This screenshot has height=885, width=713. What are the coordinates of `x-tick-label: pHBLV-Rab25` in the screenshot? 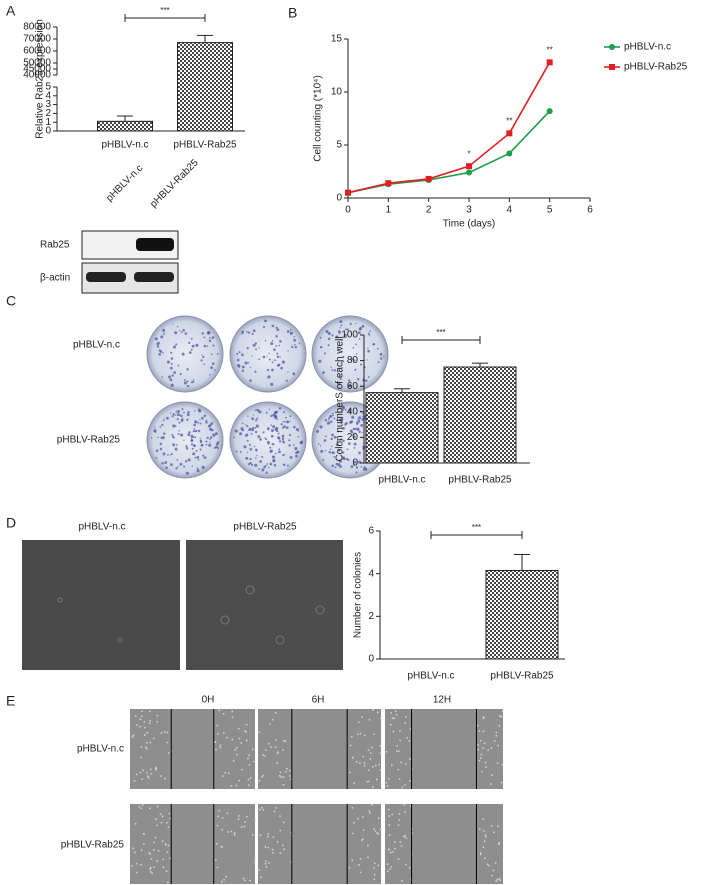 It's located at (480, 480).